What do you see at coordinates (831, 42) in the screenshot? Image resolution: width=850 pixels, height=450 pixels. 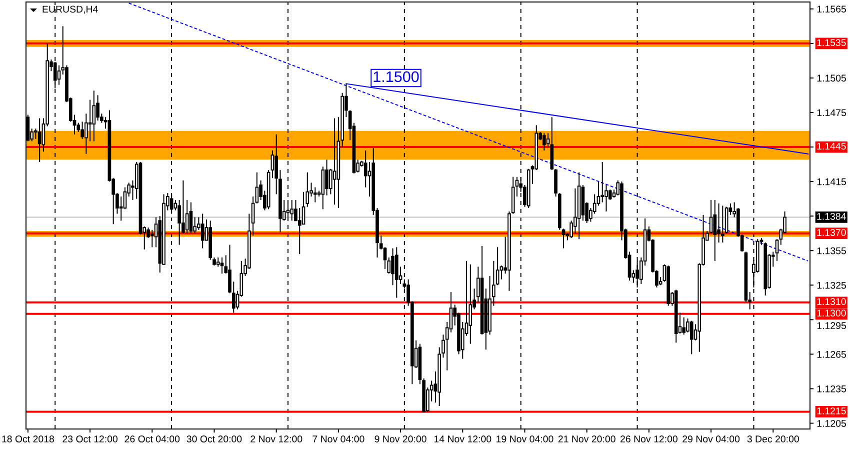 I see `ref-line-label: 1.1535` at bounding box center [831, 42].